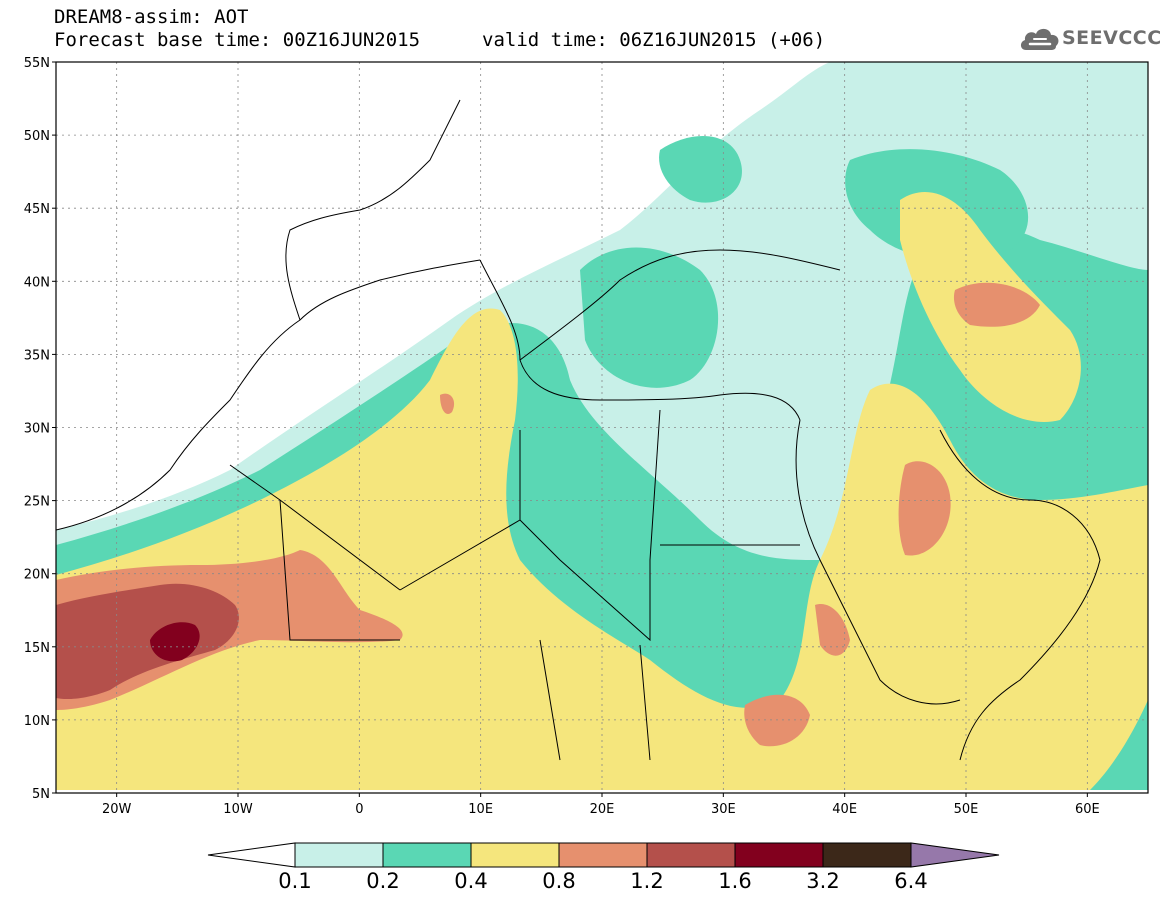  Describe the element at coordinates (294, 881) in the screenshot. I see `colorbar-label: 0.1` at that location.